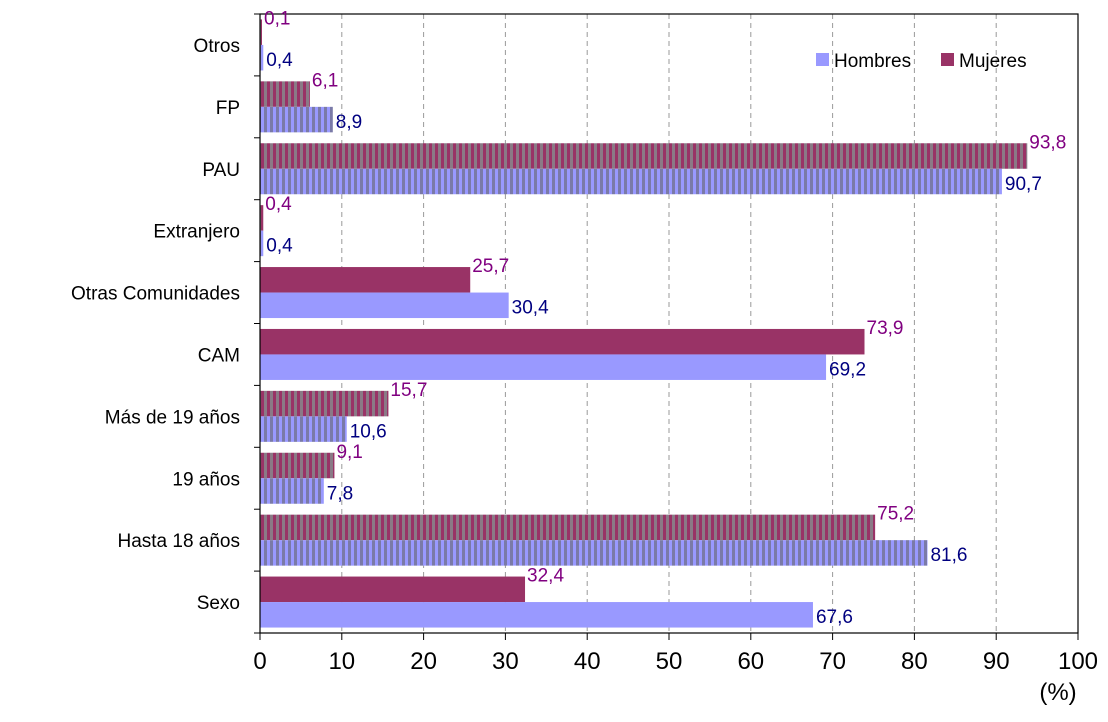  Describe the element at coordinates (393, 589) in the screenshot. I see `bar-mujeres-sexo` at that location.